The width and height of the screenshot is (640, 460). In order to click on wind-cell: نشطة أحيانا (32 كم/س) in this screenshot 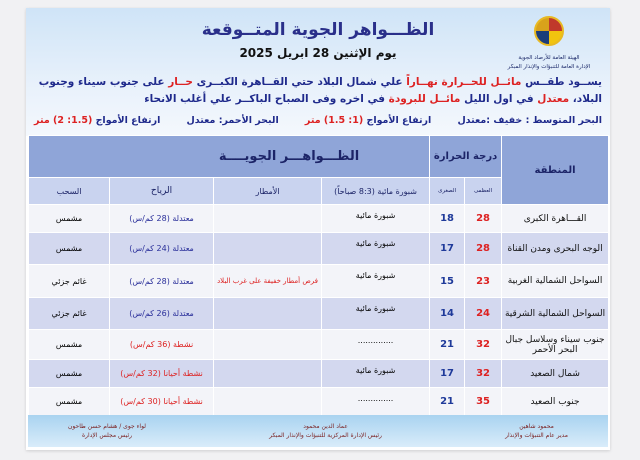, I will do `click(162, 373)`.